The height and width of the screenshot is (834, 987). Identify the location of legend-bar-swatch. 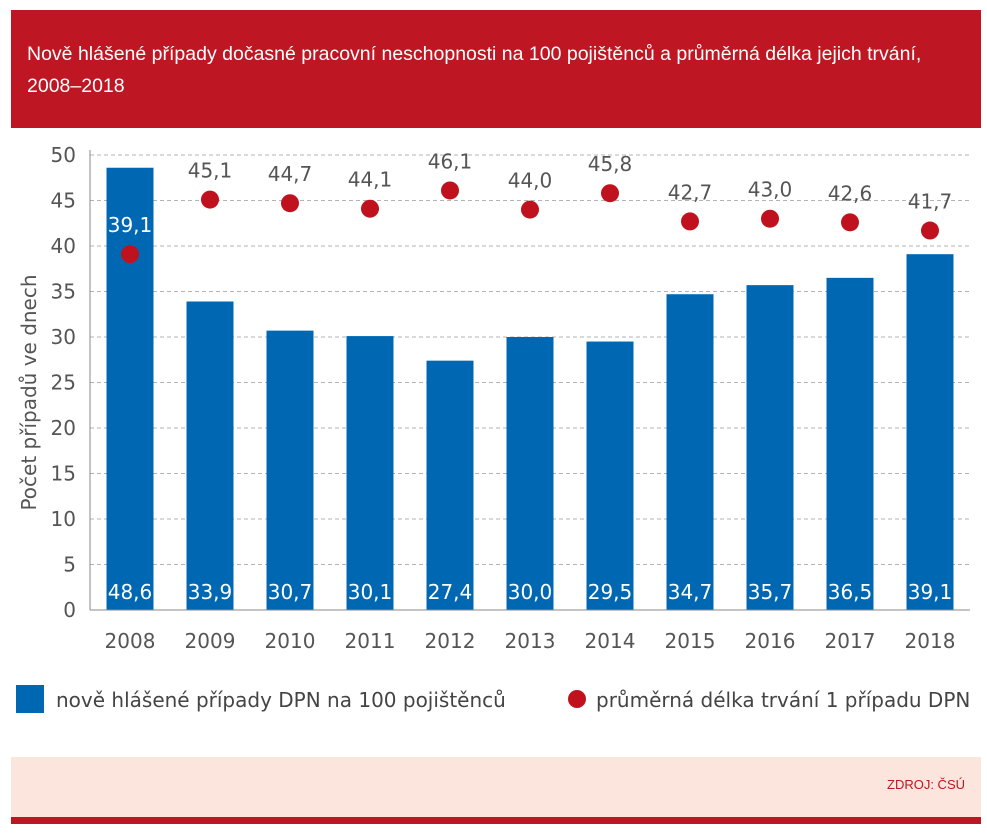
(30, 699).